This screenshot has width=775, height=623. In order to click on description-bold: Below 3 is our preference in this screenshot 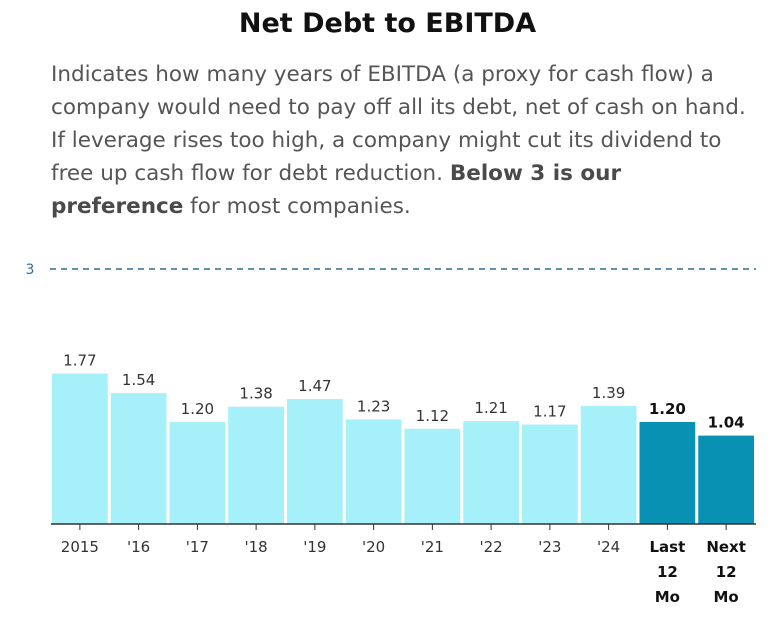, I will do `click(336, 190)`.